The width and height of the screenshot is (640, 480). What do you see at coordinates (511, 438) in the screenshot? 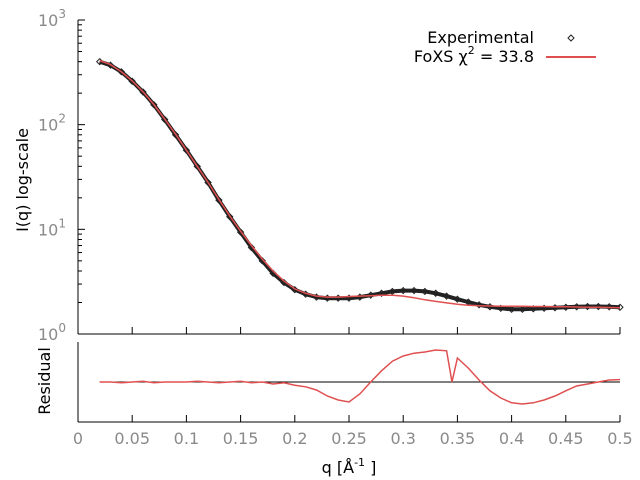
I see `x-tick-label-8: 0.4` at bounding box center [511, 438].